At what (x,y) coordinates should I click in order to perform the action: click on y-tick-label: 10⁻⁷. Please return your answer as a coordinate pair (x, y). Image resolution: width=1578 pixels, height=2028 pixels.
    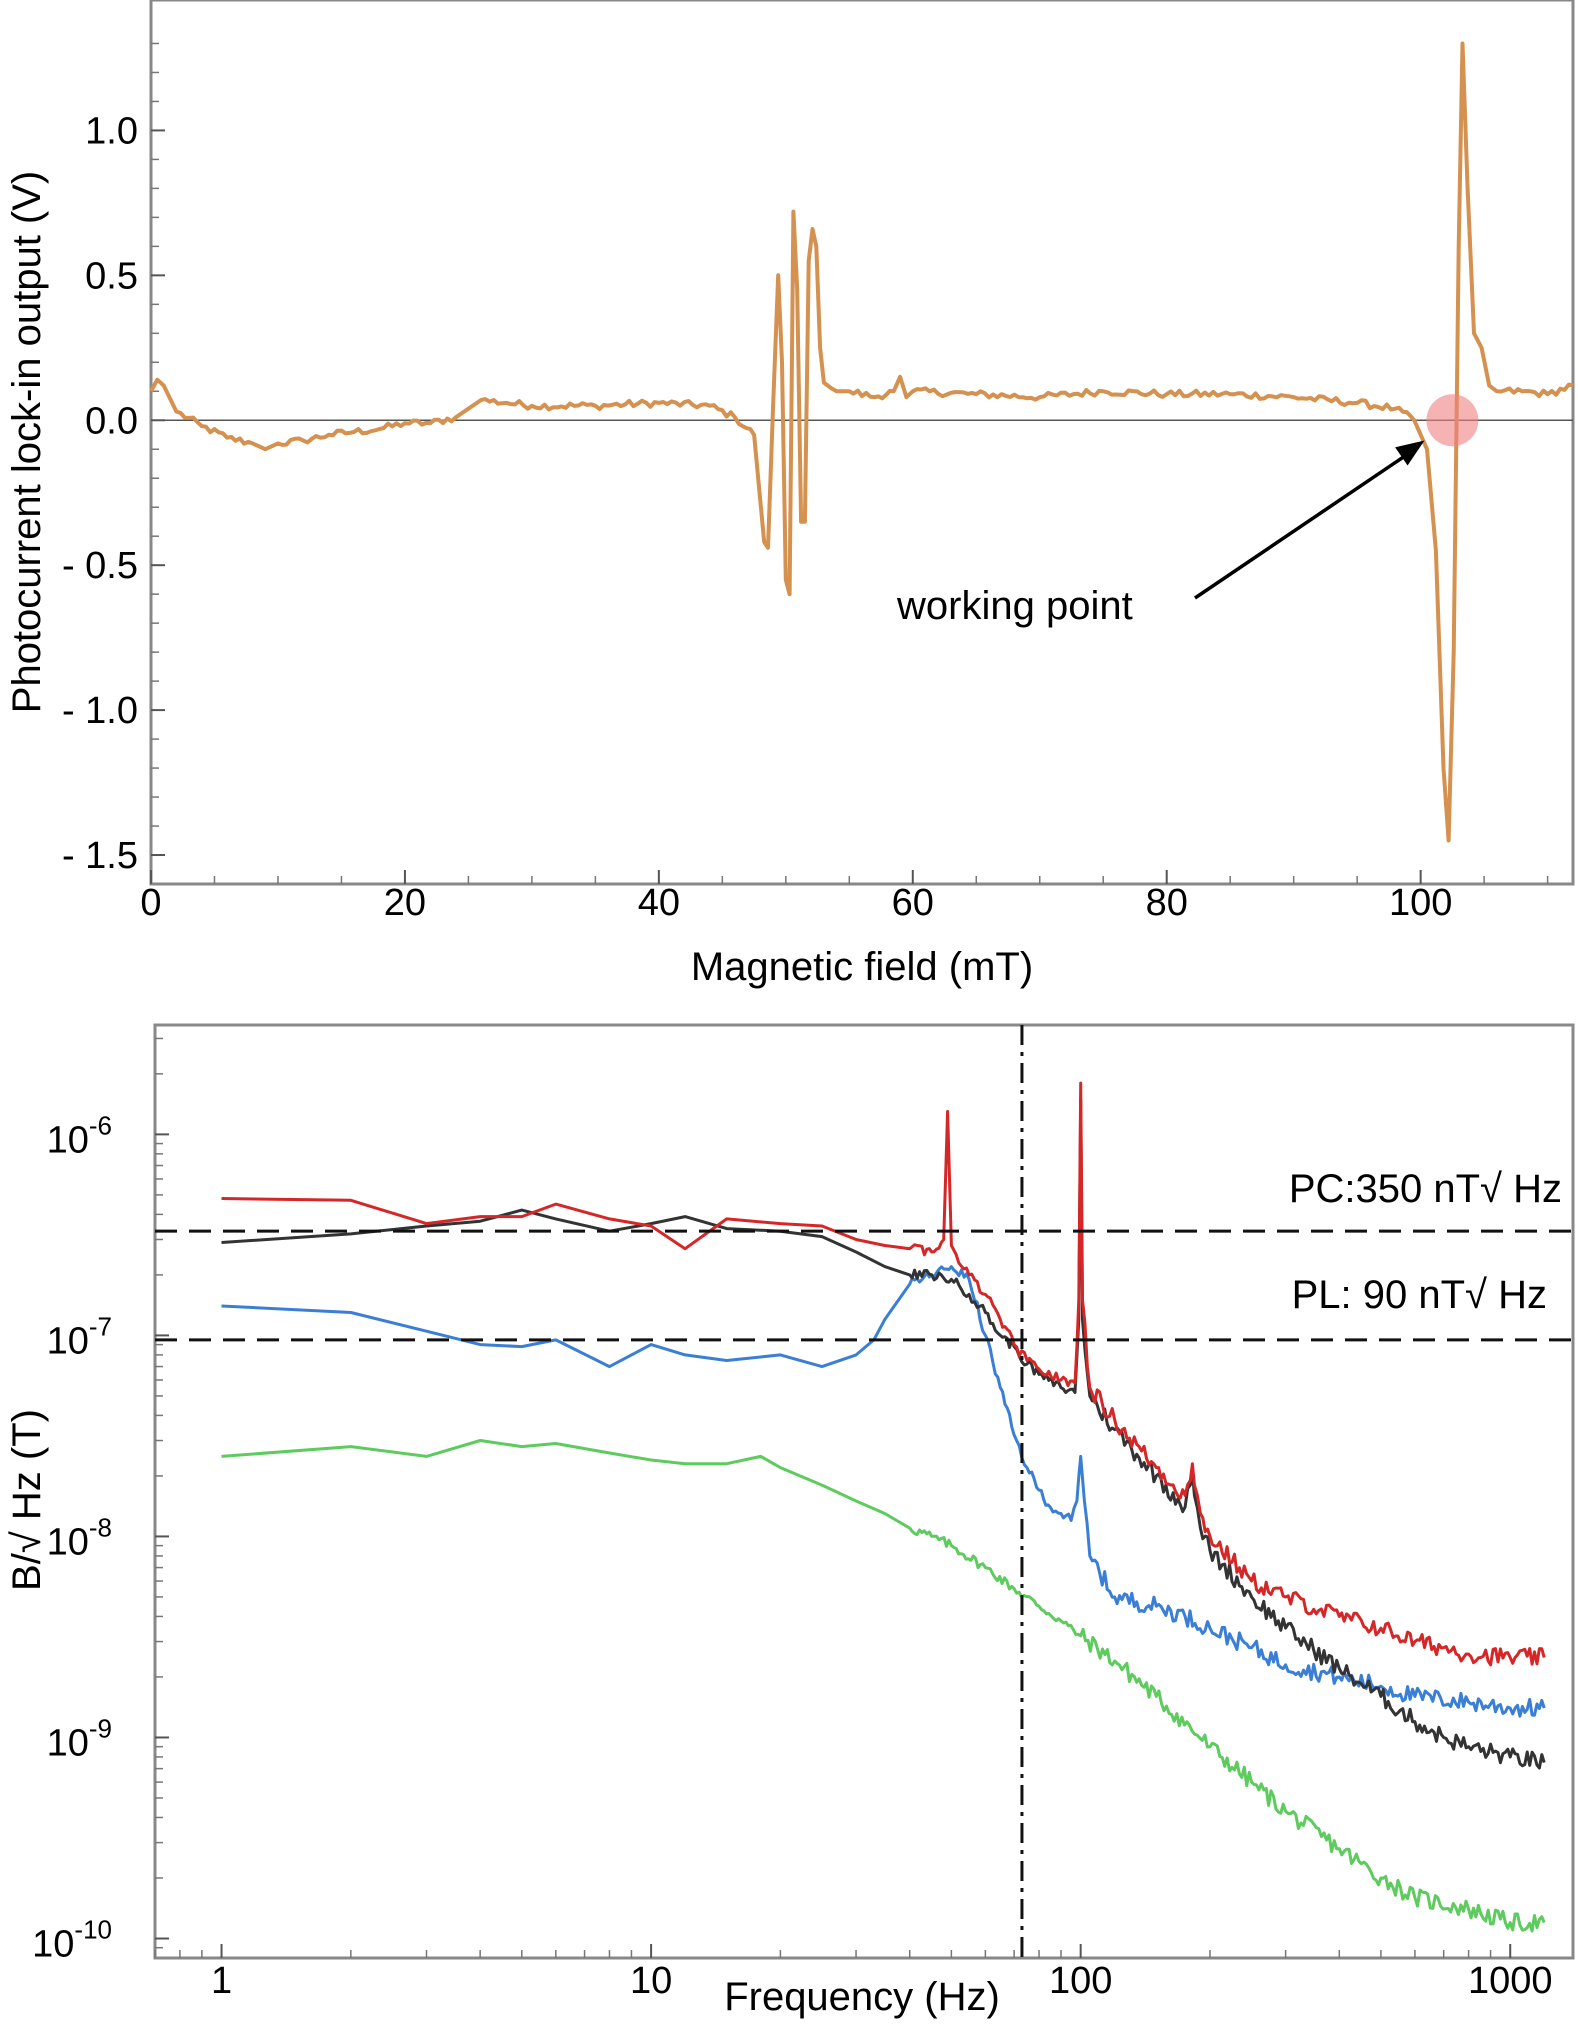
    Looking at the image, I should click on (79, 1336).